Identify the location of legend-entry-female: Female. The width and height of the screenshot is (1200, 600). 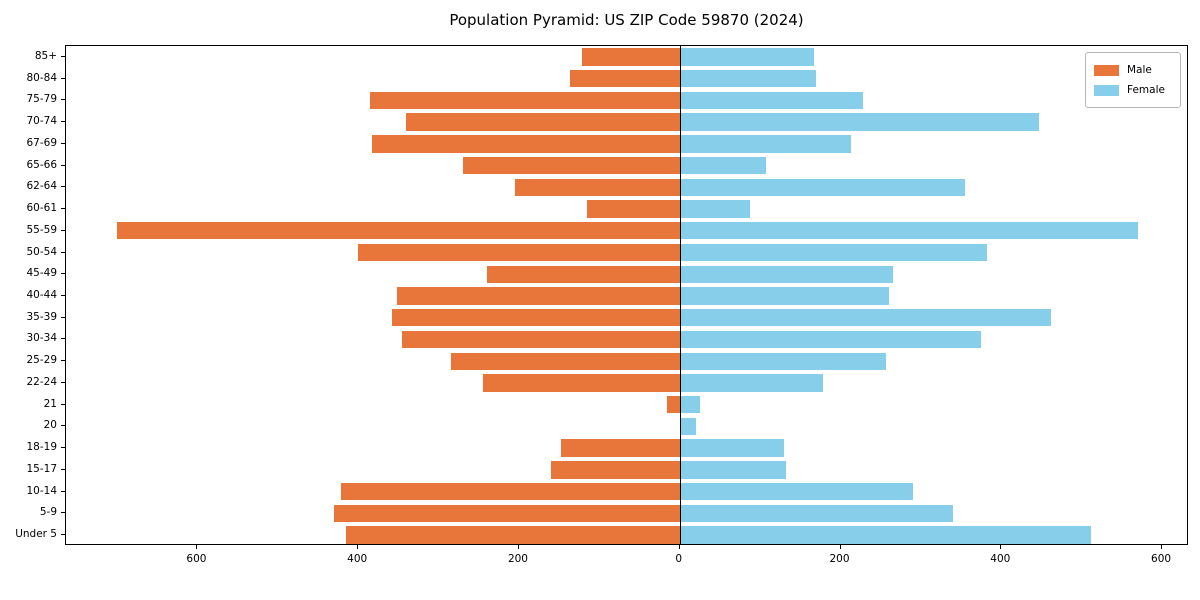
(1132, 90).